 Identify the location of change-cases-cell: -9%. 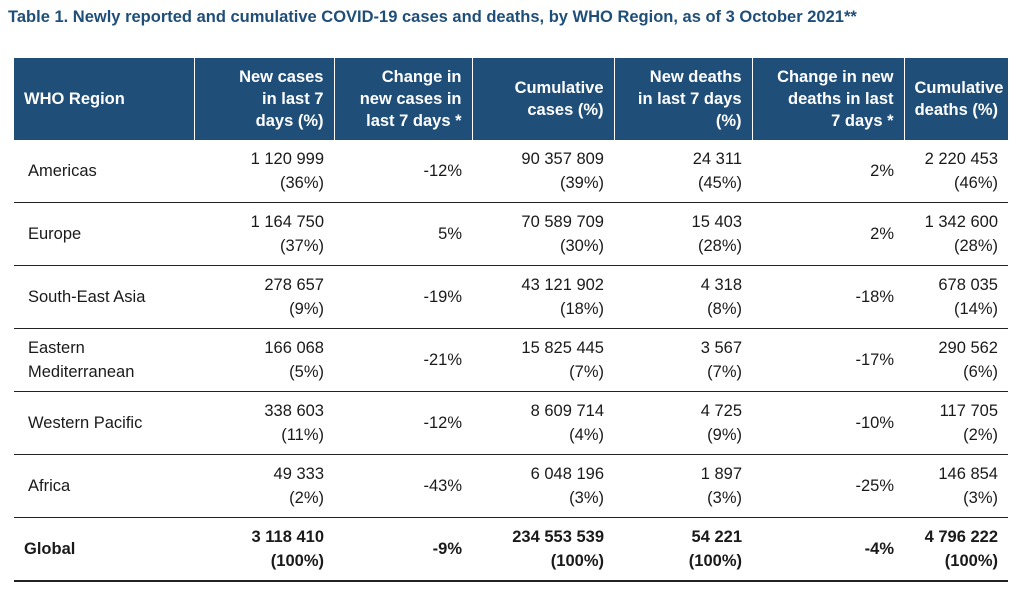
(403, 549).